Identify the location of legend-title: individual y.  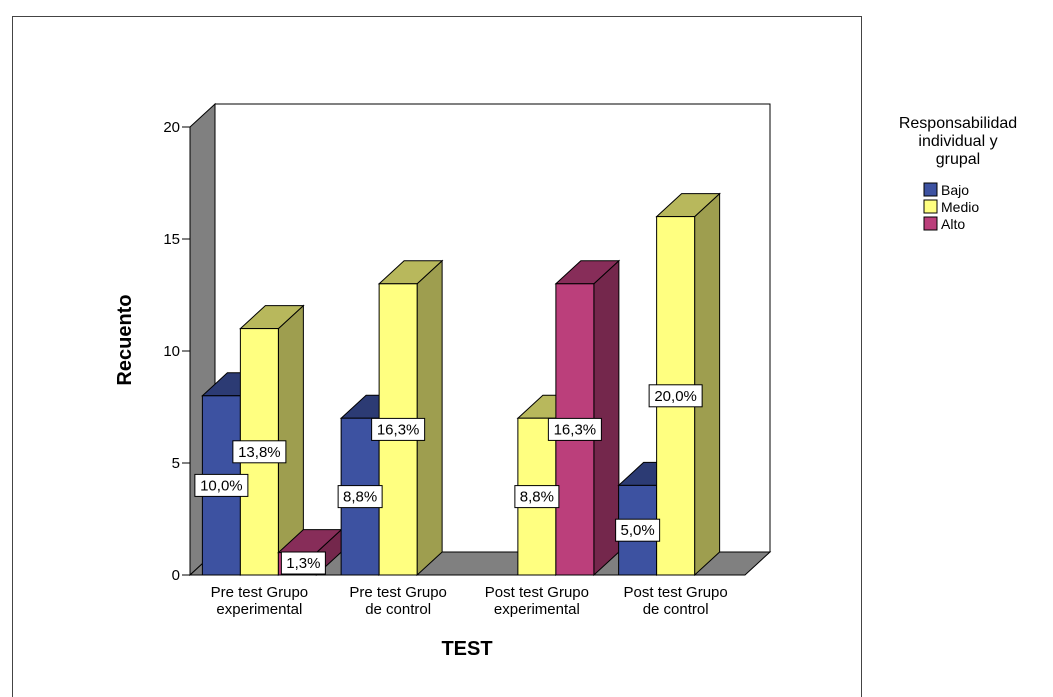
(957, 141).